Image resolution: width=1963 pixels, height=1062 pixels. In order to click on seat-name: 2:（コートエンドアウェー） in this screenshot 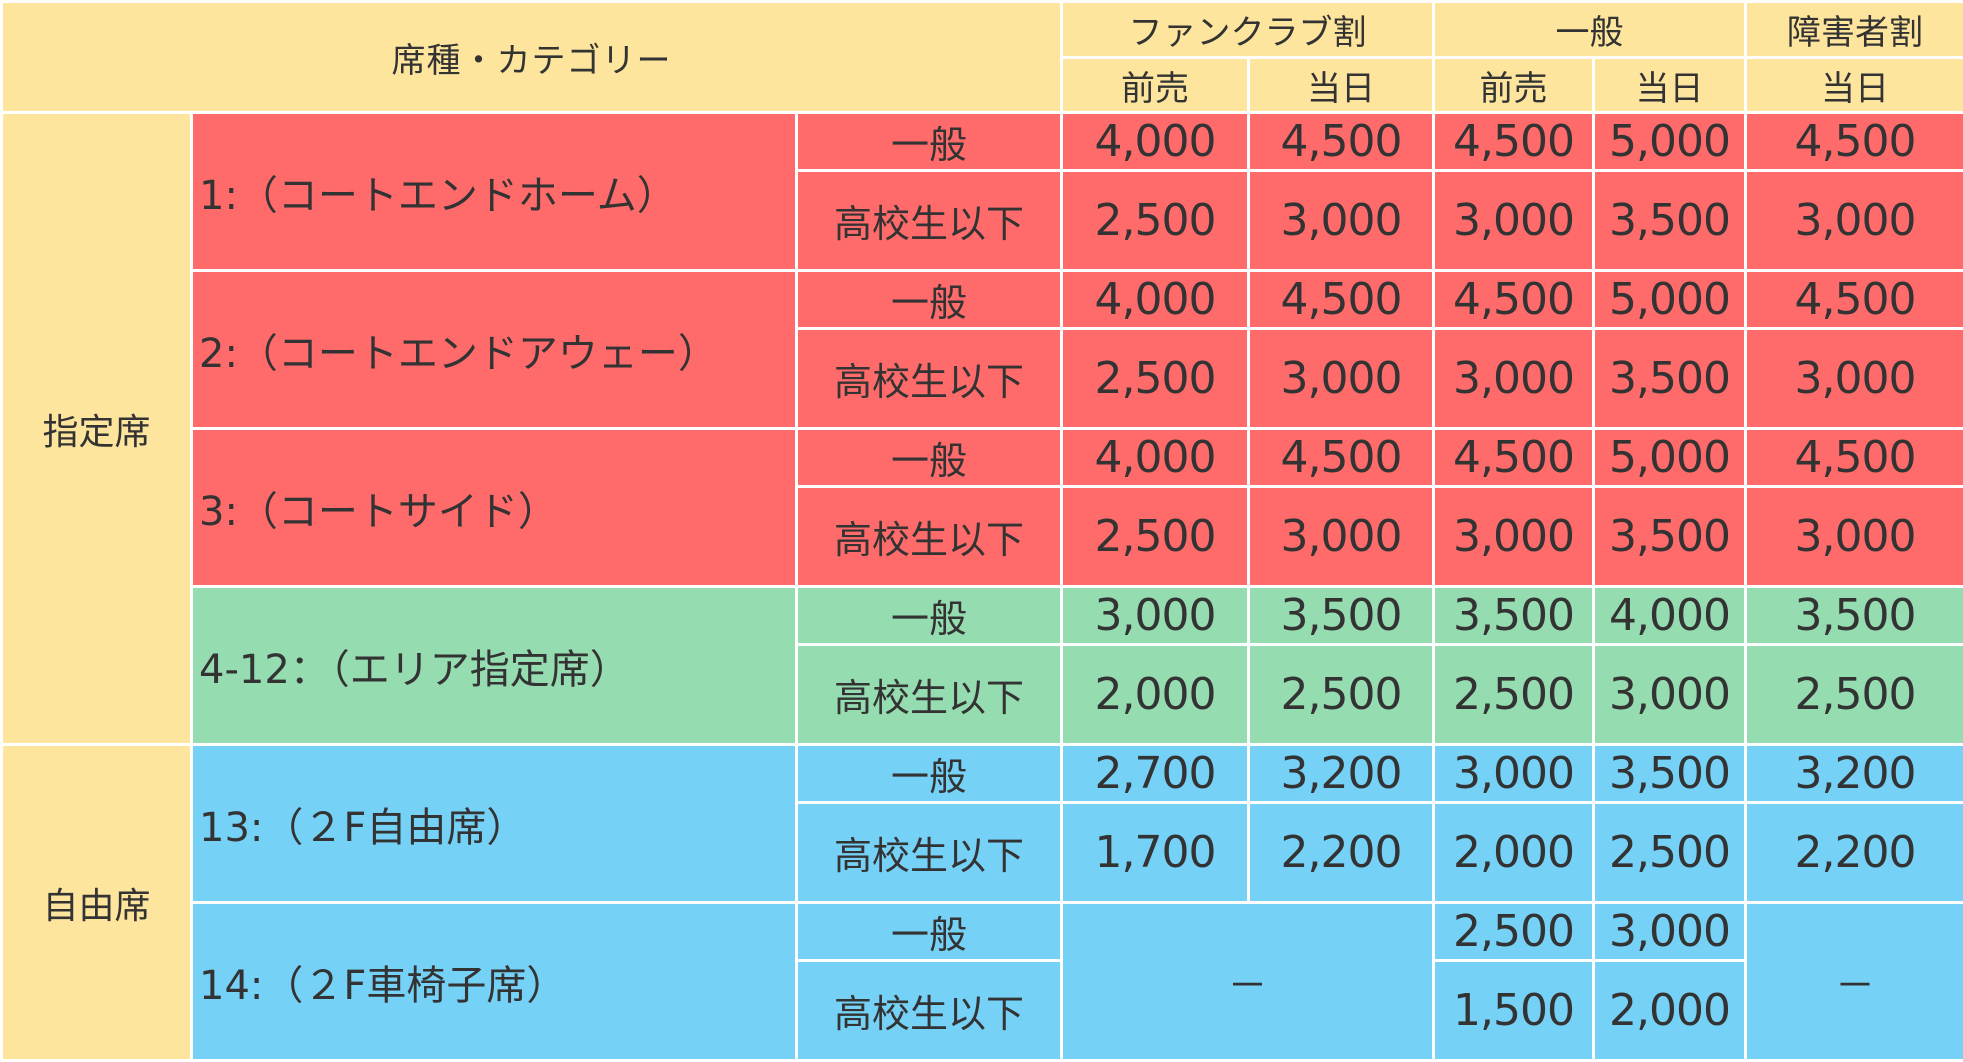, I will do `click(494, 350)`.